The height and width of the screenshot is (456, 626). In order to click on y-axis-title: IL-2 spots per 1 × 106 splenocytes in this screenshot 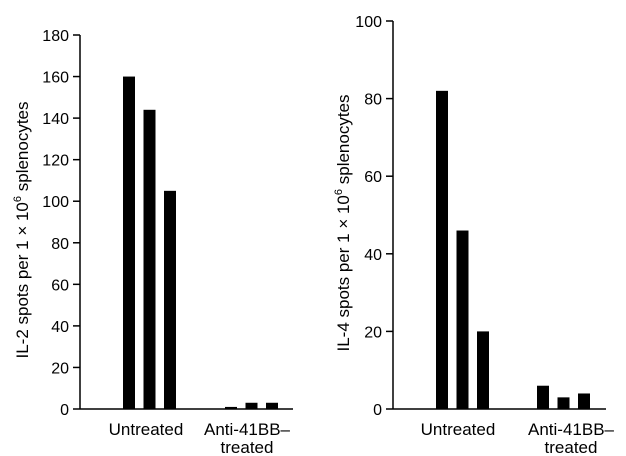, I will do `click(22, 229)`.